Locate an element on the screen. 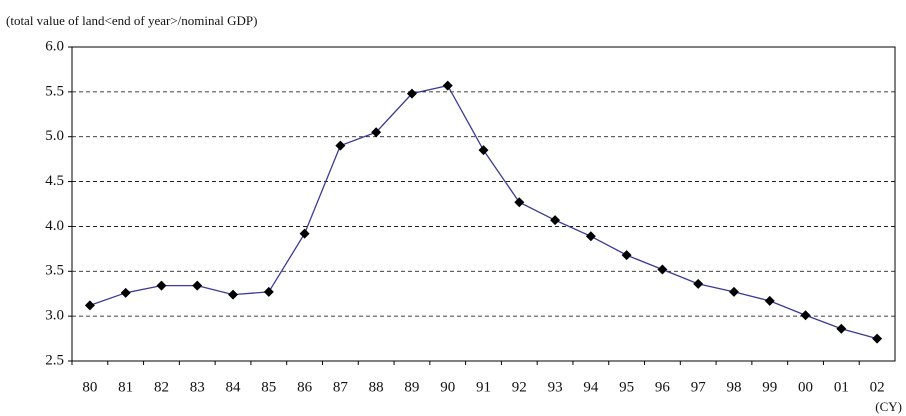 The height and width of the screenshot is (416, 906). x-tick-label: 99 is located at coordinates (769, 387).